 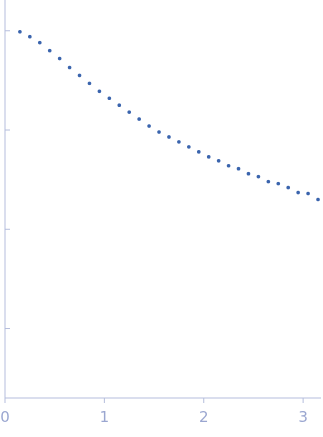 What do you see at coordinates (5, 417) in the screenshot?
I see `x-tick-label: 0` at bounding box center [5, 417].